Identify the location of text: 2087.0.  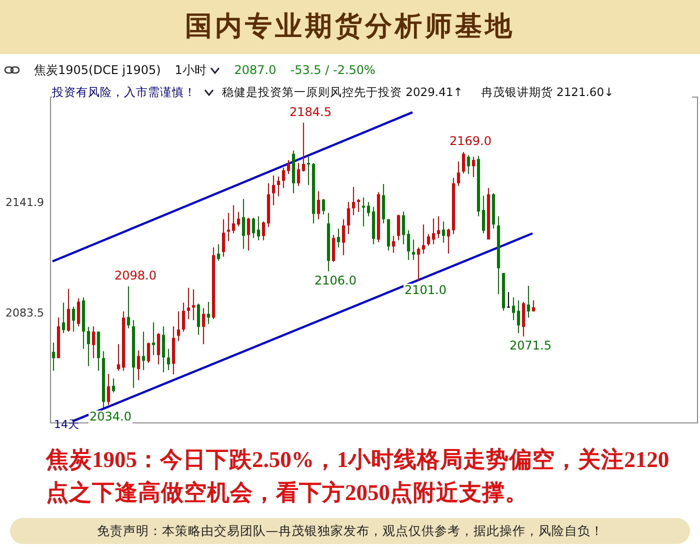
(255, 70).